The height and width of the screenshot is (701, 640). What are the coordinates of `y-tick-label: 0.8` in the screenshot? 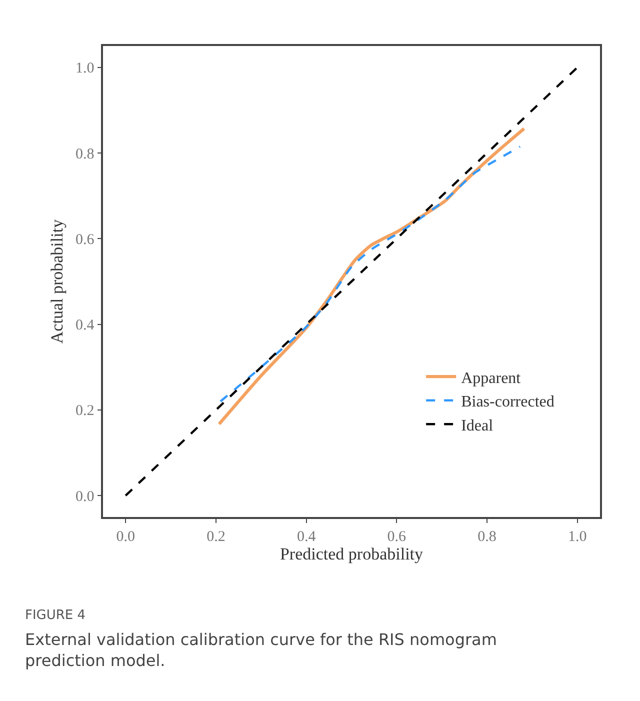 It's located at (85, 154).